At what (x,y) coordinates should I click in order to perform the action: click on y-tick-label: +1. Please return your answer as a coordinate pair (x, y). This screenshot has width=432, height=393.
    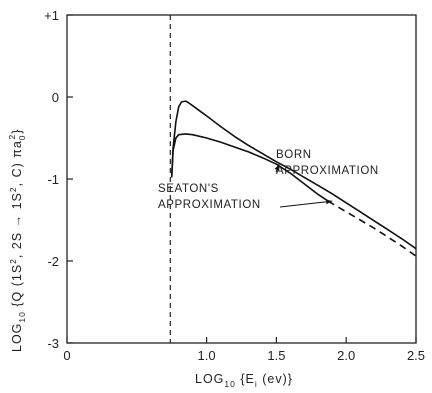
    Looking at the image, I should click on (51, 15).